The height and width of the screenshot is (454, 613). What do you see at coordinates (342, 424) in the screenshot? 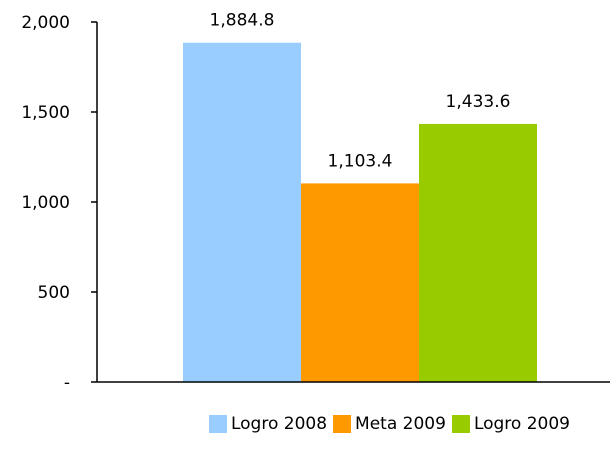
I see `legend-swatch-meta-2009` at bounding box center [342, 424].